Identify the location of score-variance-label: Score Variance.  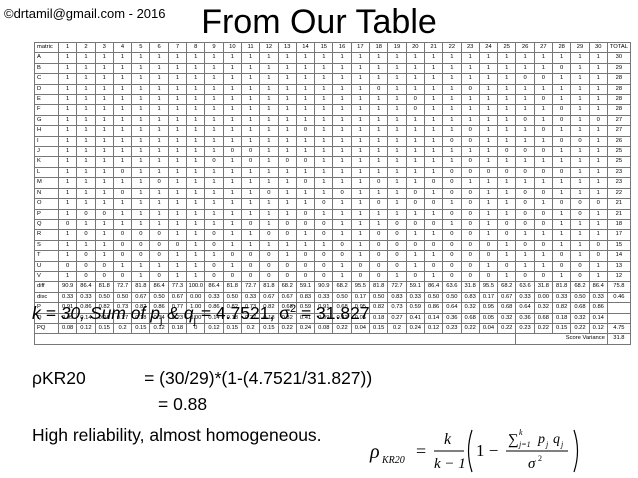
(561, 339).